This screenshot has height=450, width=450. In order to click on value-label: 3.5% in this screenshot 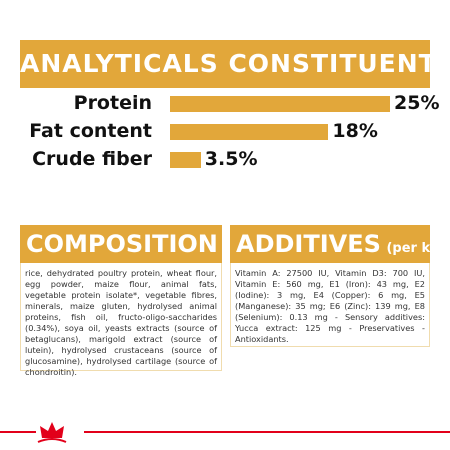, I will do `click(231, 159)`.